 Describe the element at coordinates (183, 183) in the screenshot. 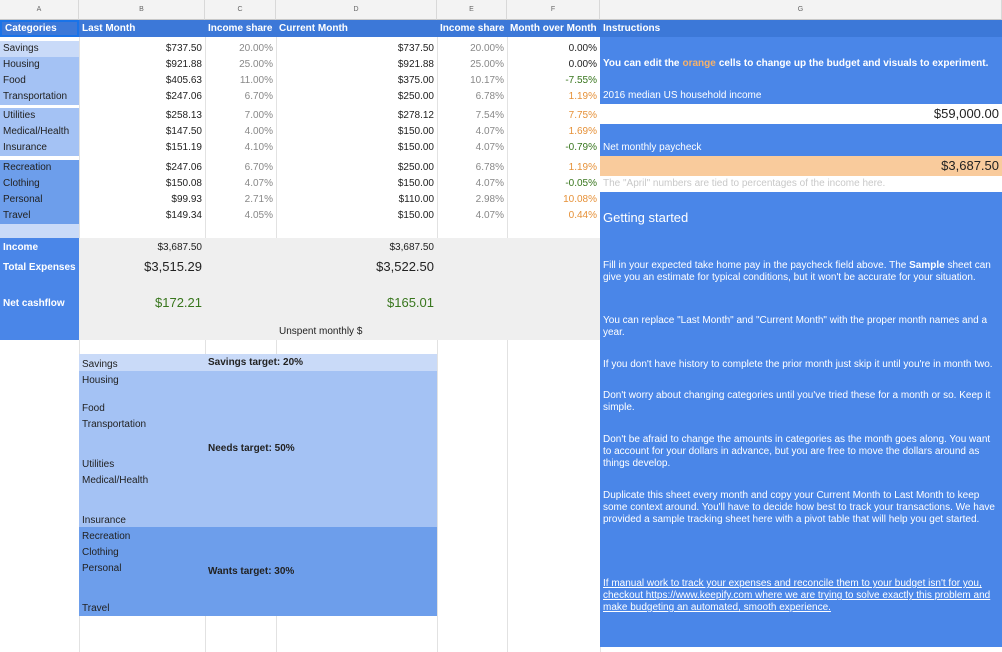

I see `last-month-value: $150.08` at that location.